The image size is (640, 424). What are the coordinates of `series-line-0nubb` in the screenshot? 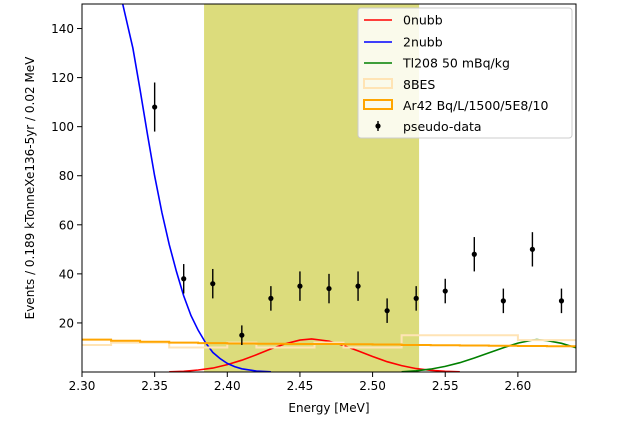 It's located at (314, 355).